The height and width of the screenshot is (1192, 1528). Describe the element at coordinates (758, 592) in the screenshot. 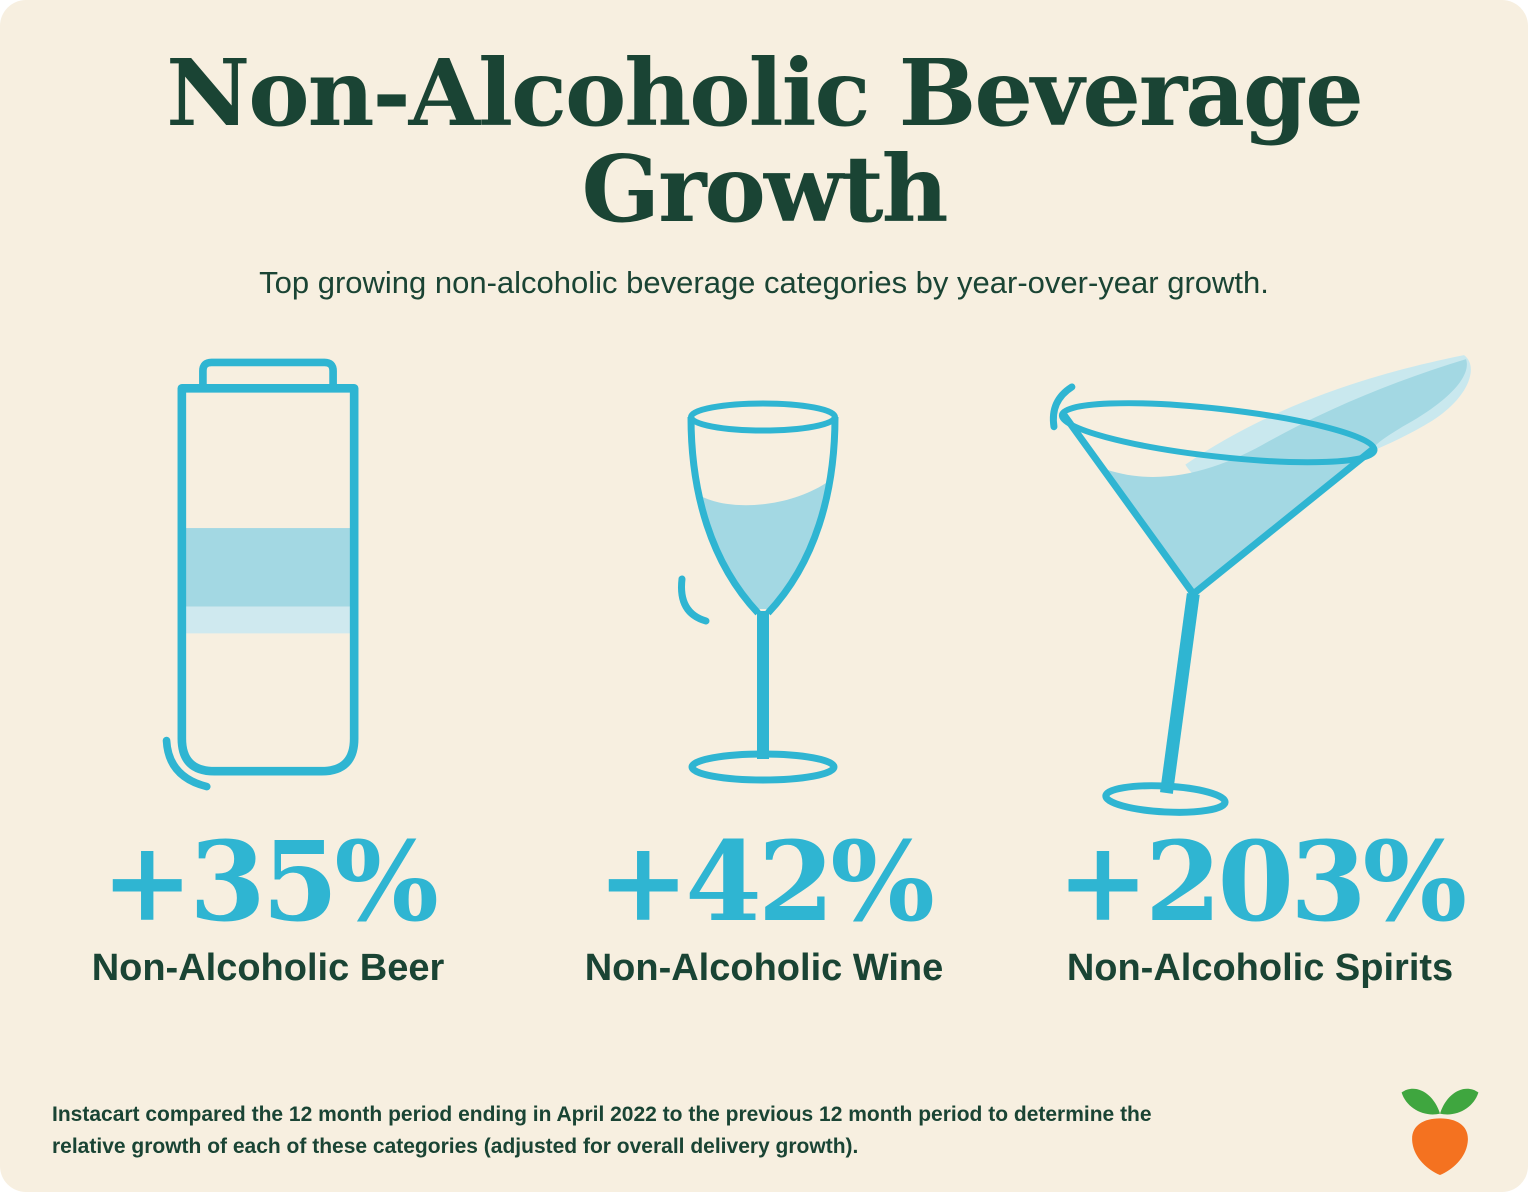

I see `wine-glass-icon` at that location.